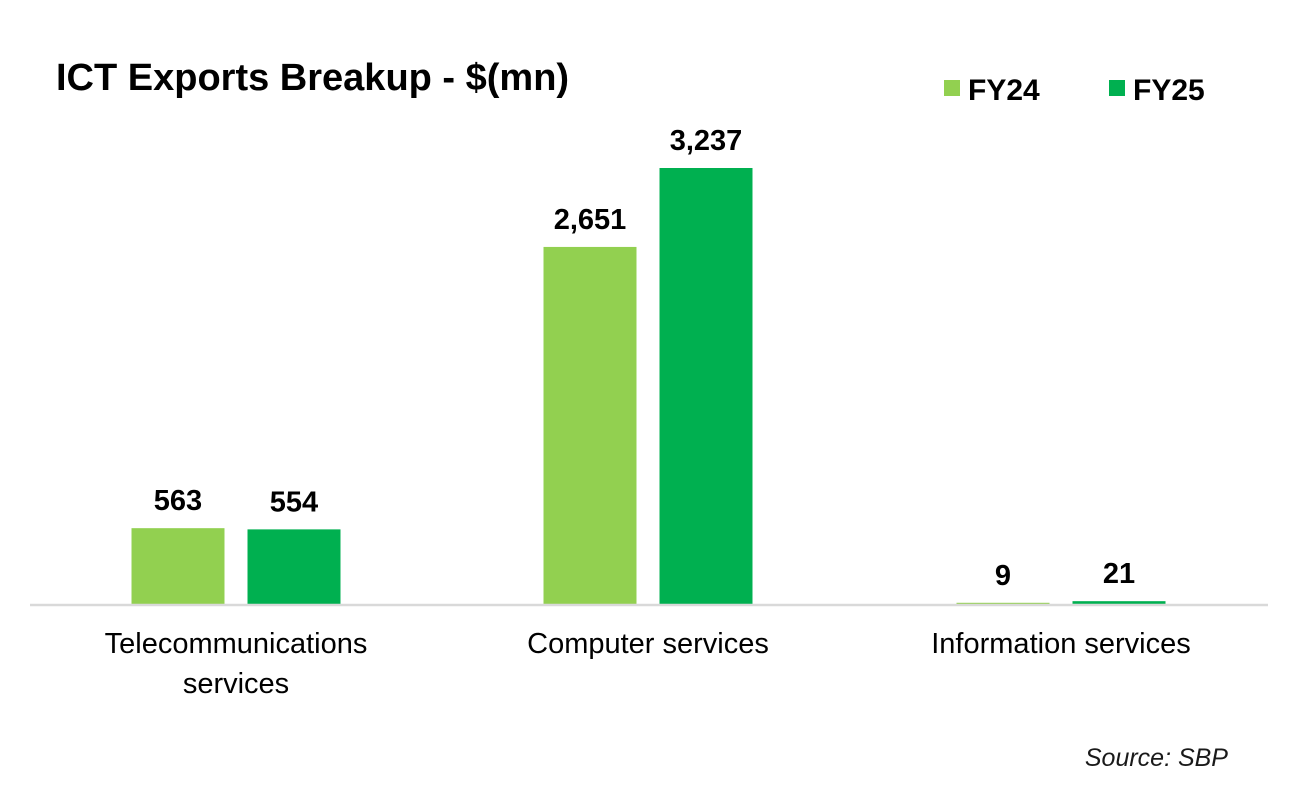 The image size is (1292, 795). I want to click on data-label-fy25-2: 3,237, so click(706, 141).